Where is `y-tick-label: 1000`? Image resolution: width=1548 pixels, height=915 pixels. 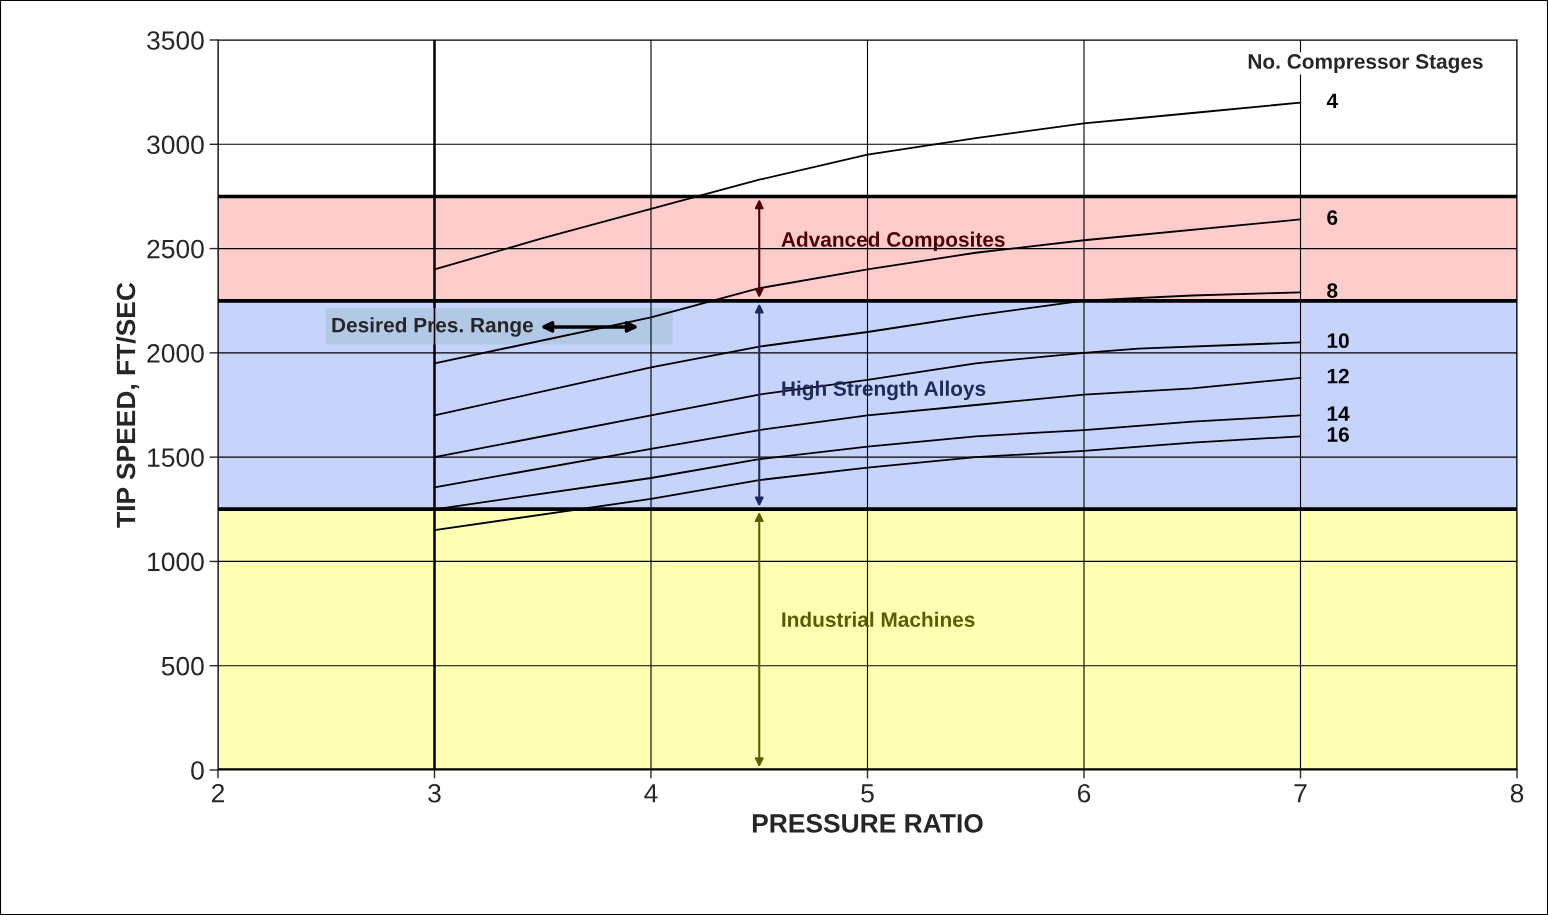
y-tick-label: 1000 is located at coordinates (176, 562).